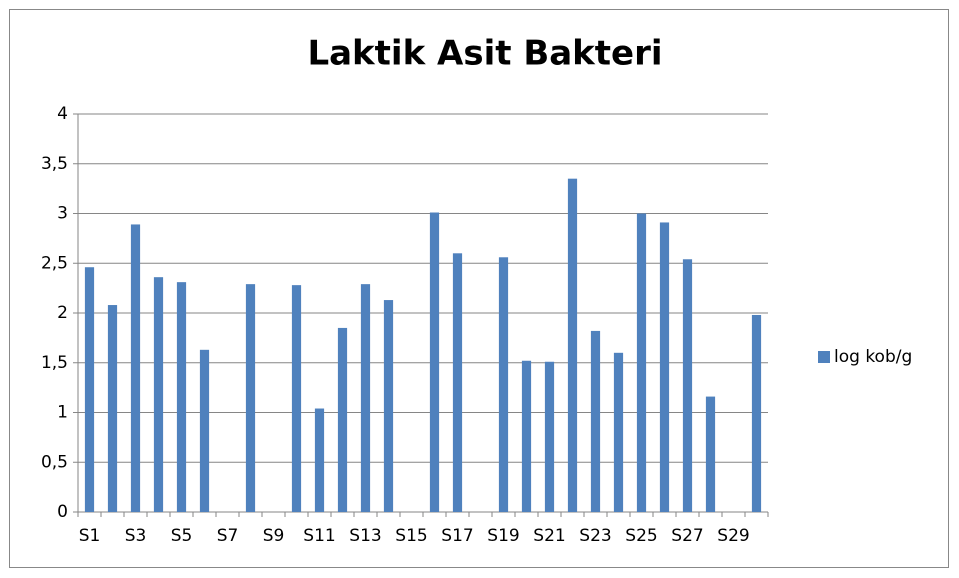 Image resolution: width=959 pixels, height=578 pixels. What do you see at coordinates (484, 54) in the screenshot?
I see `chart-title: Laktik Asit Bakteri` at bounding box center [484, 54].